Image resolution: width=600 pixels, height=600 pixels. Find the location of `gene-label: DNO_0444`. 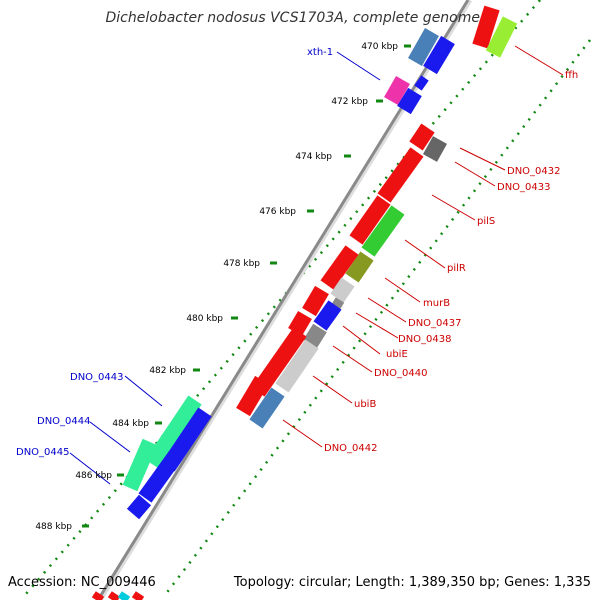

gene-label: DNO_0444 is located at coordinates (64, 421).